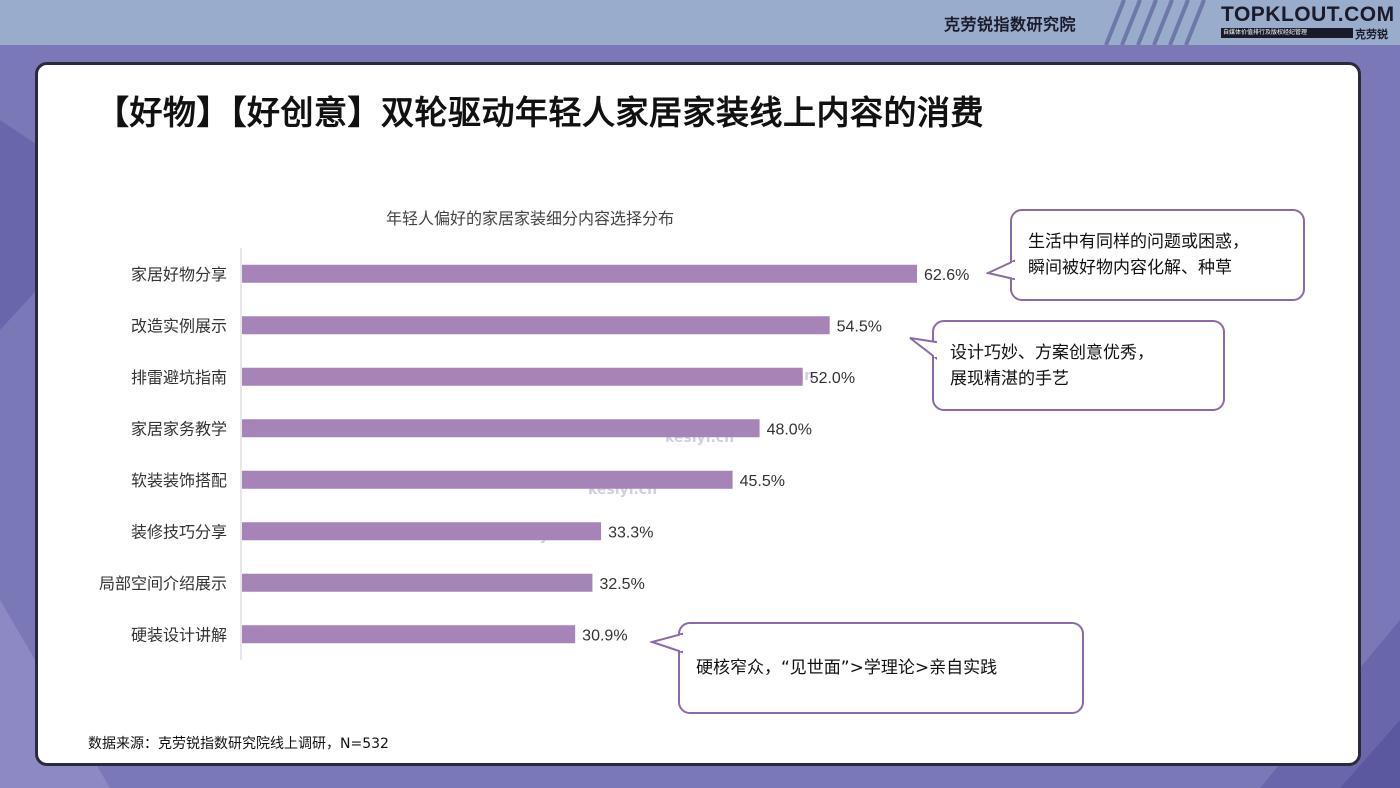 This screenshot has width=1400, height=788. Describe the element at coordinates (832, 378) in the screenshot. I see `value-label: 52.0%` at that location.